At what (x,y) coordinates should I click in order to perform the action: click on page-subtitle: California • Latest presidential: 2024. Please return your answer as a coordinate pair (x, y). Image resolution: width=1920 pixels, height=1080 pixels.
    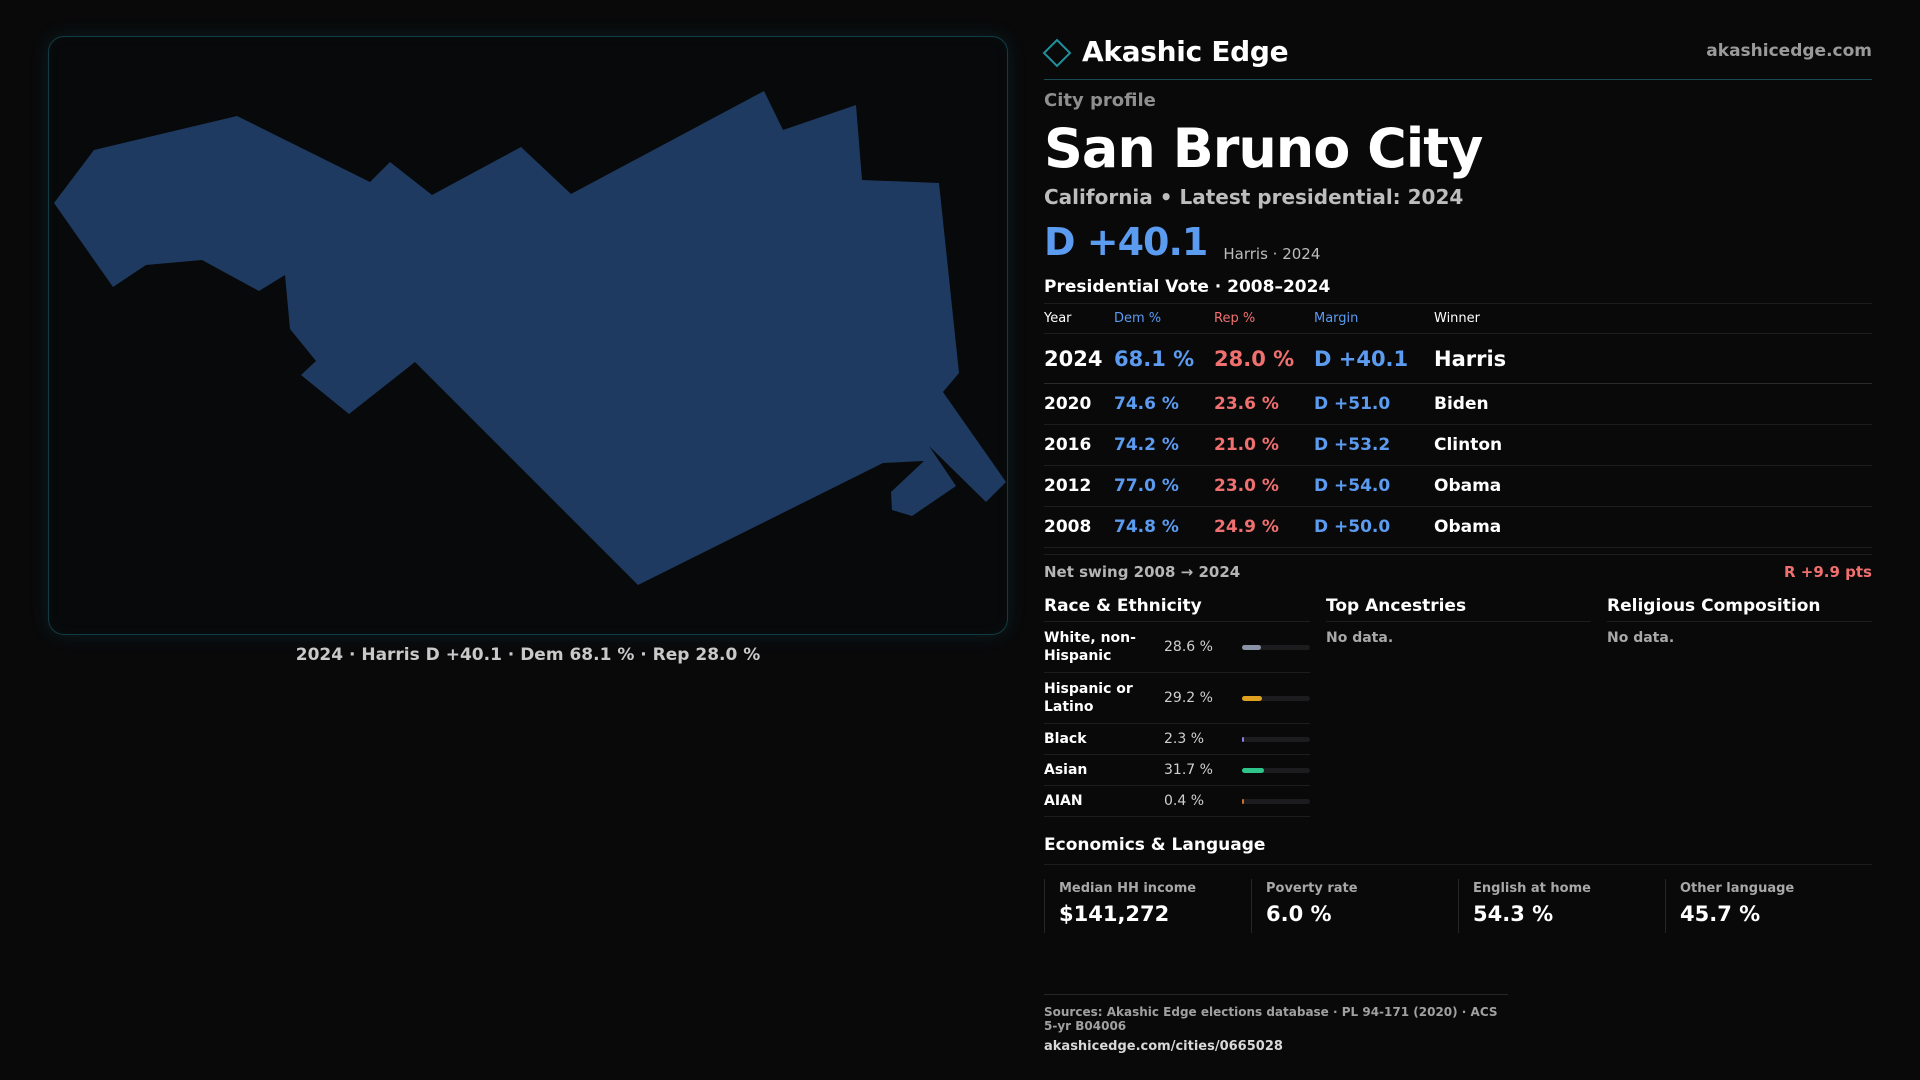
    Looking at the image, I should click on (1254, 197).